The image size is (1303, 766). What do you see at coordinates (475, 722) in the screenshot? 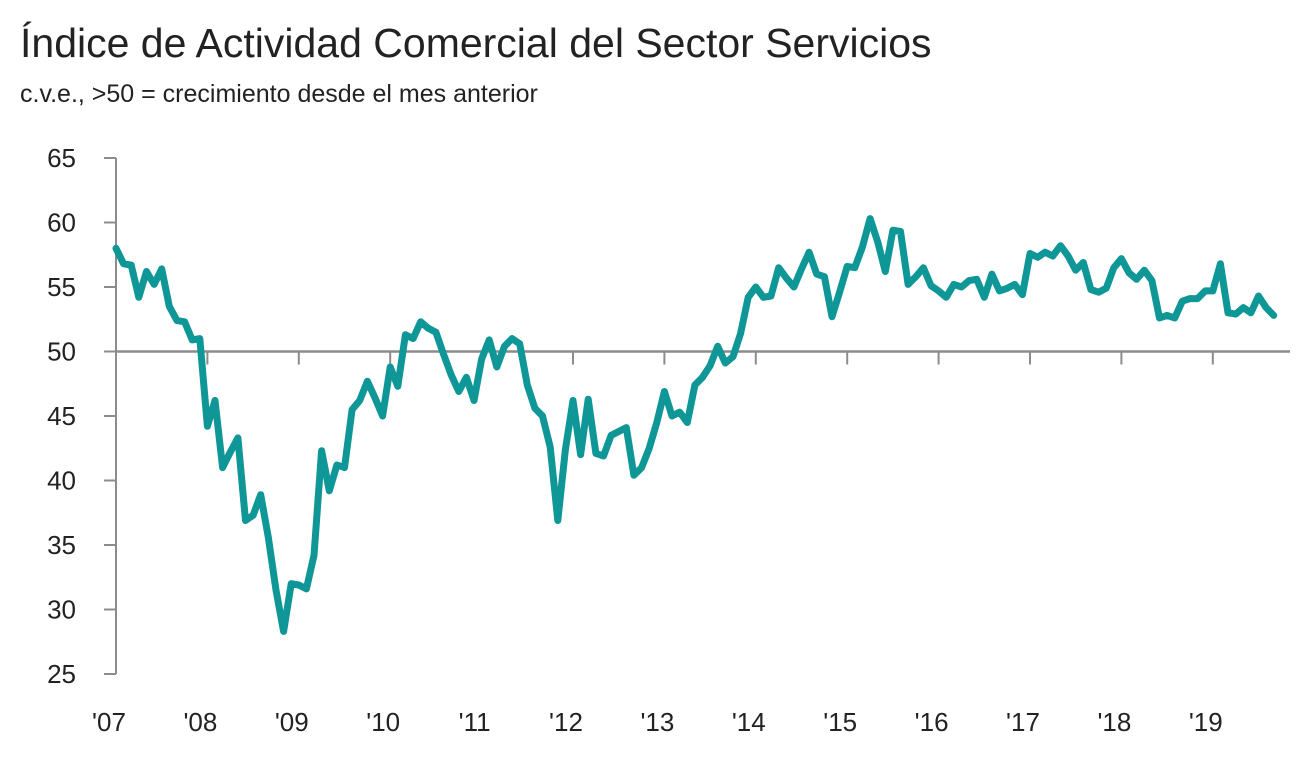
I see `x-tick-label: '11` at bounding box center [475, 722].